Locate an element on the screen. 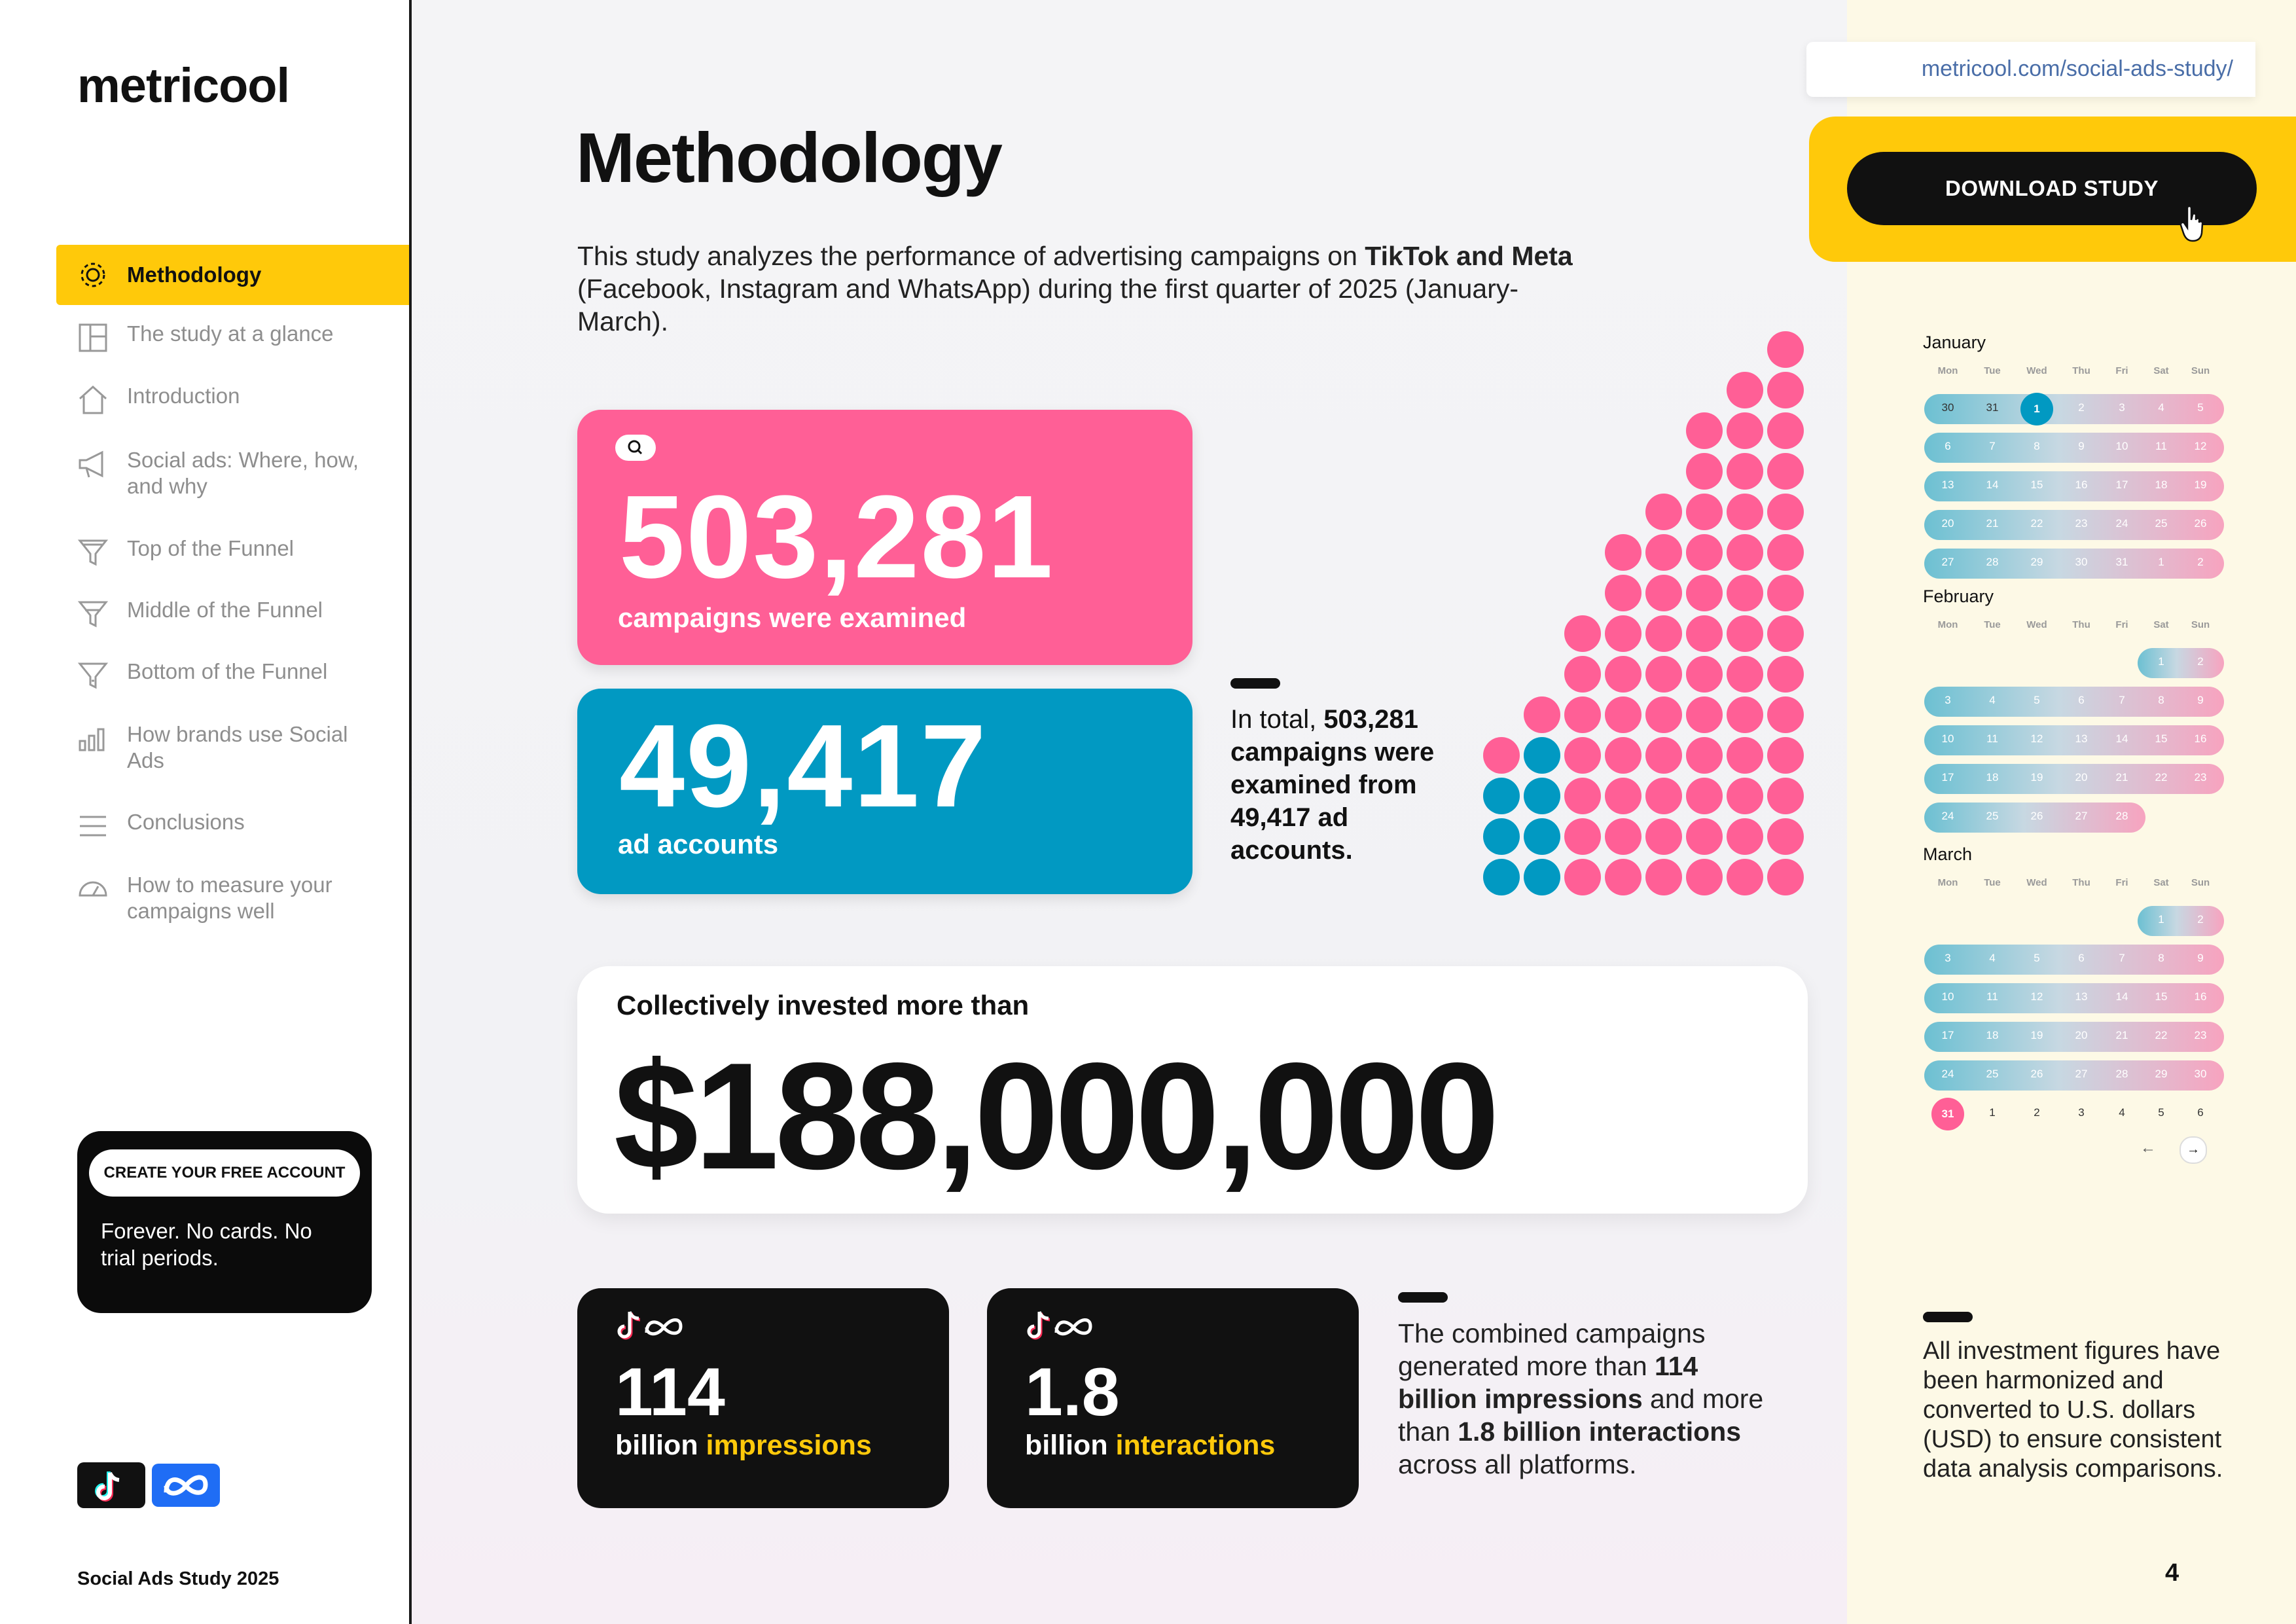  metricool-logo: metricool is located at coordinates (183, 85).